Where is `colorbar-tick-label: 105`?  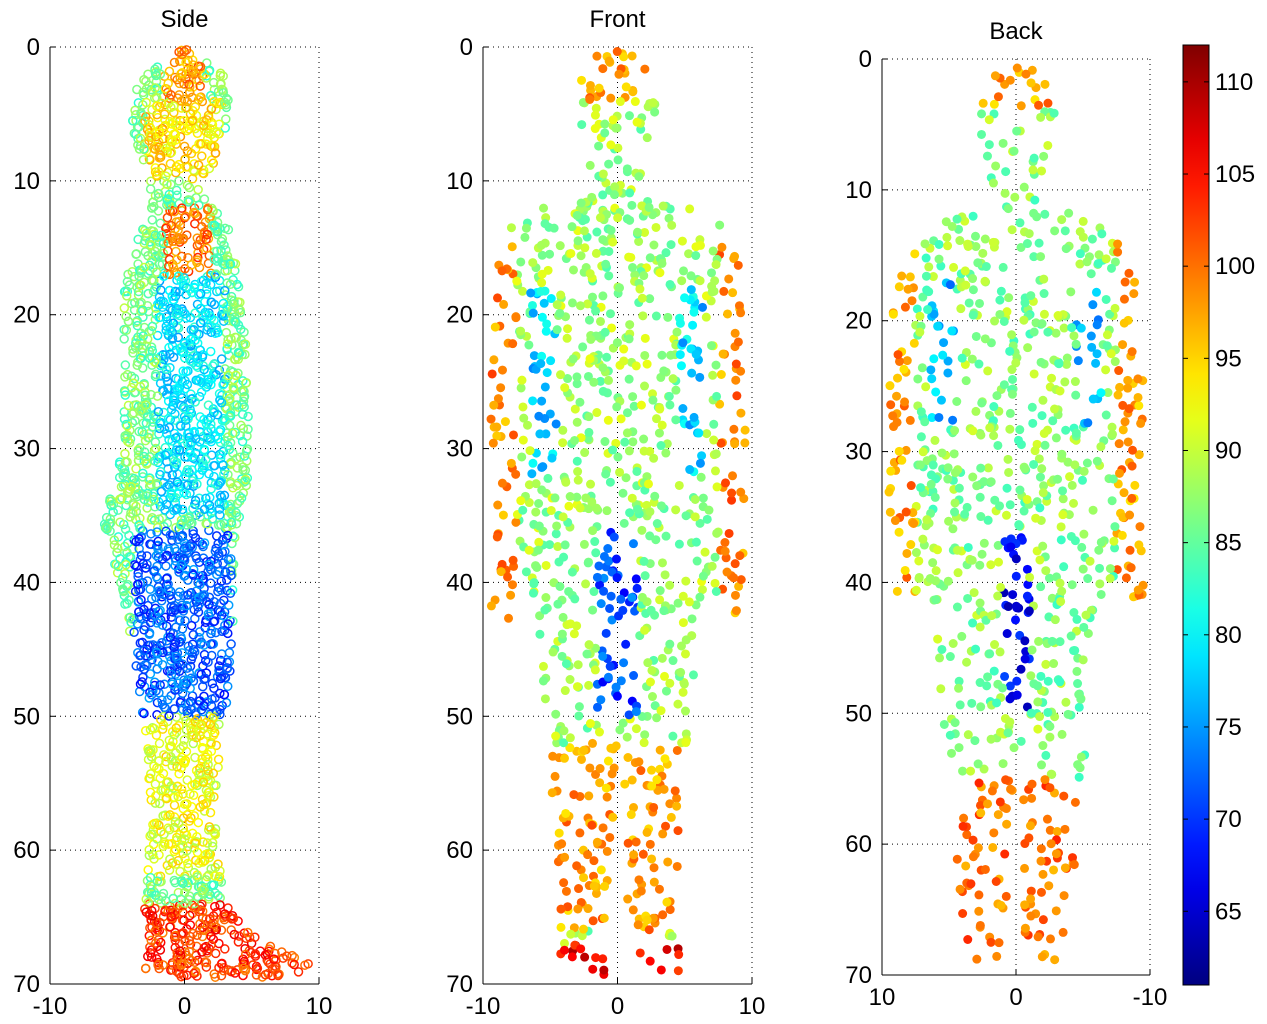
colorbar-tick-label: 105 is located at coordinates (1235, 174).